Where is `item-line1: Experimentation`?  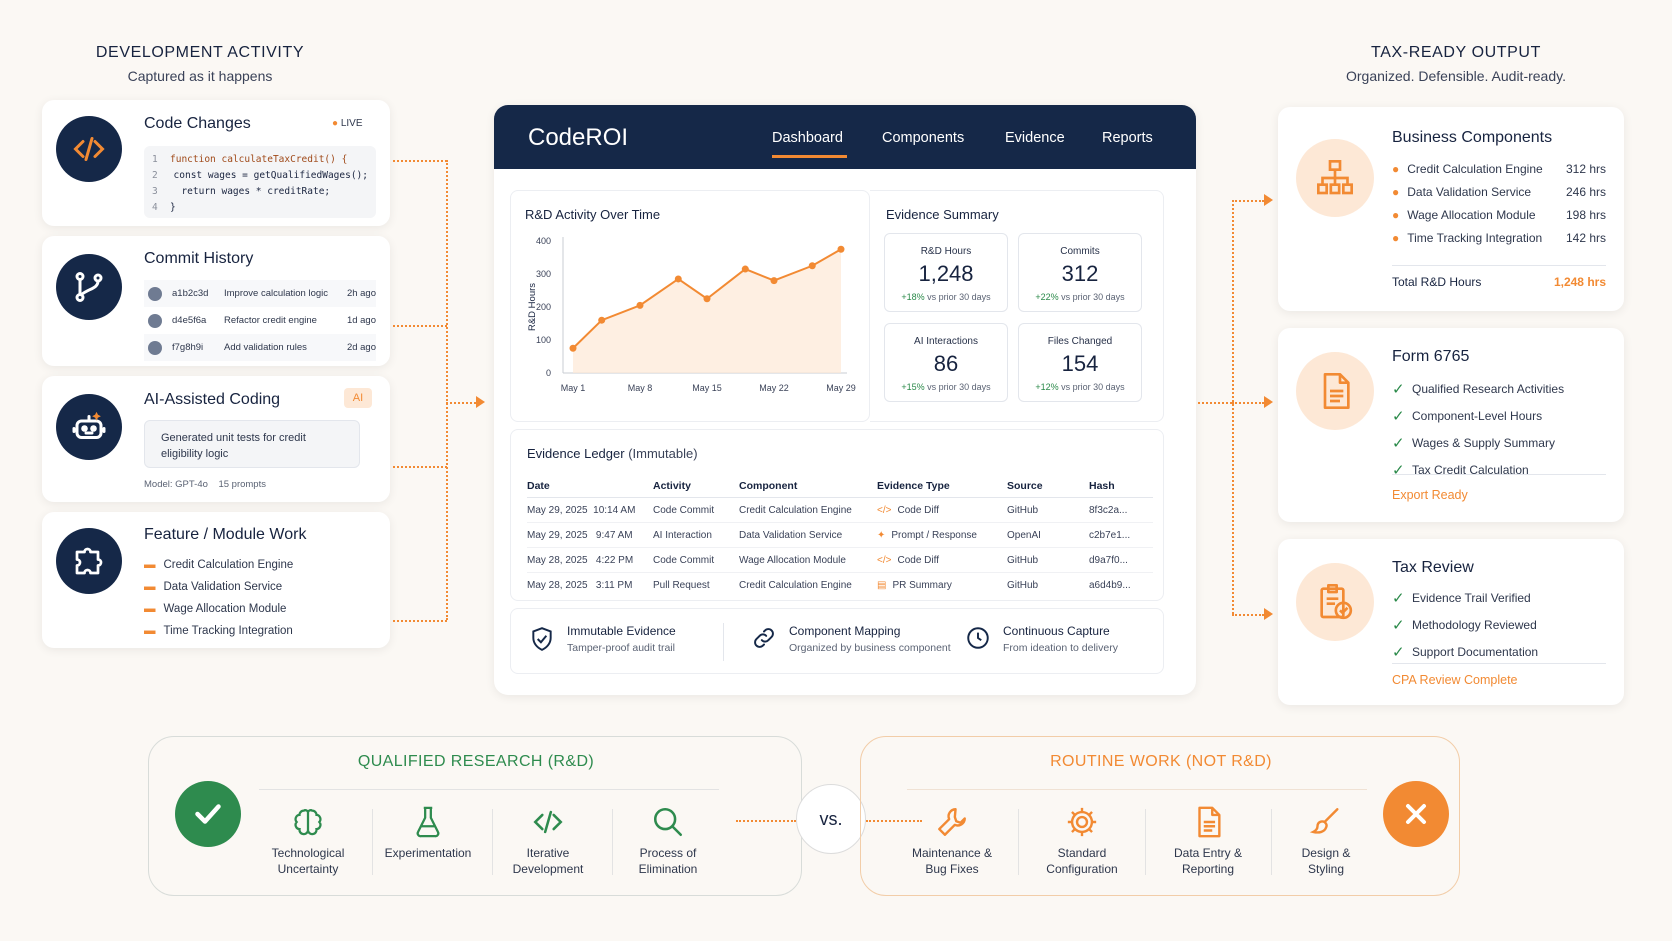
item-line1: Experimentation is located at coordinates (428, 853).